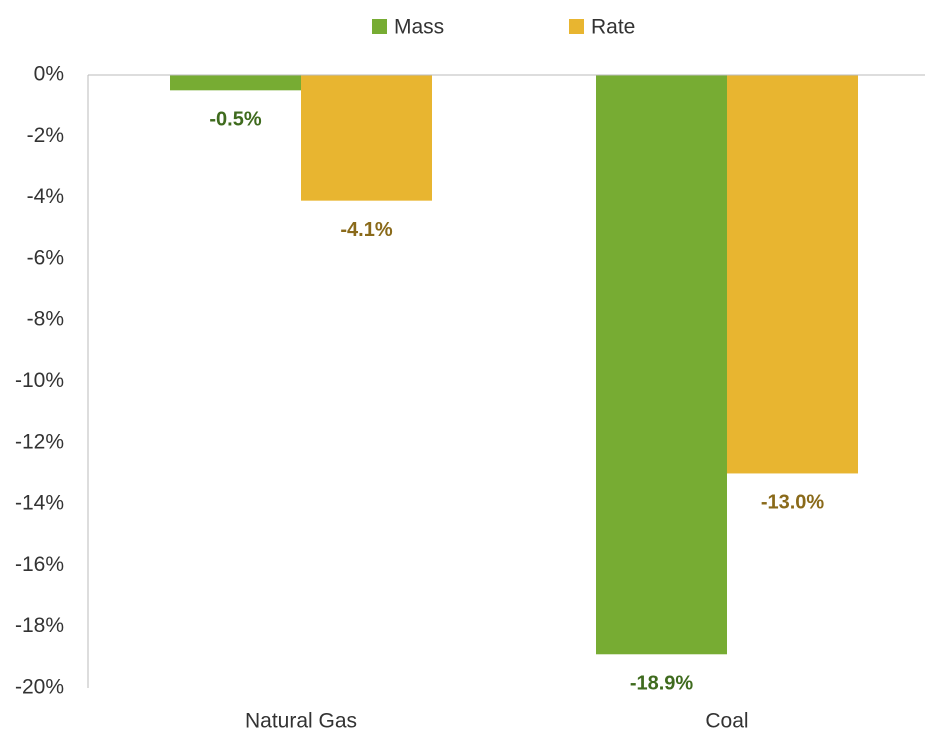  Describe the element at coordinates (39, 380) in the screenshot. I see `y-tick-label: -10%` at that location.